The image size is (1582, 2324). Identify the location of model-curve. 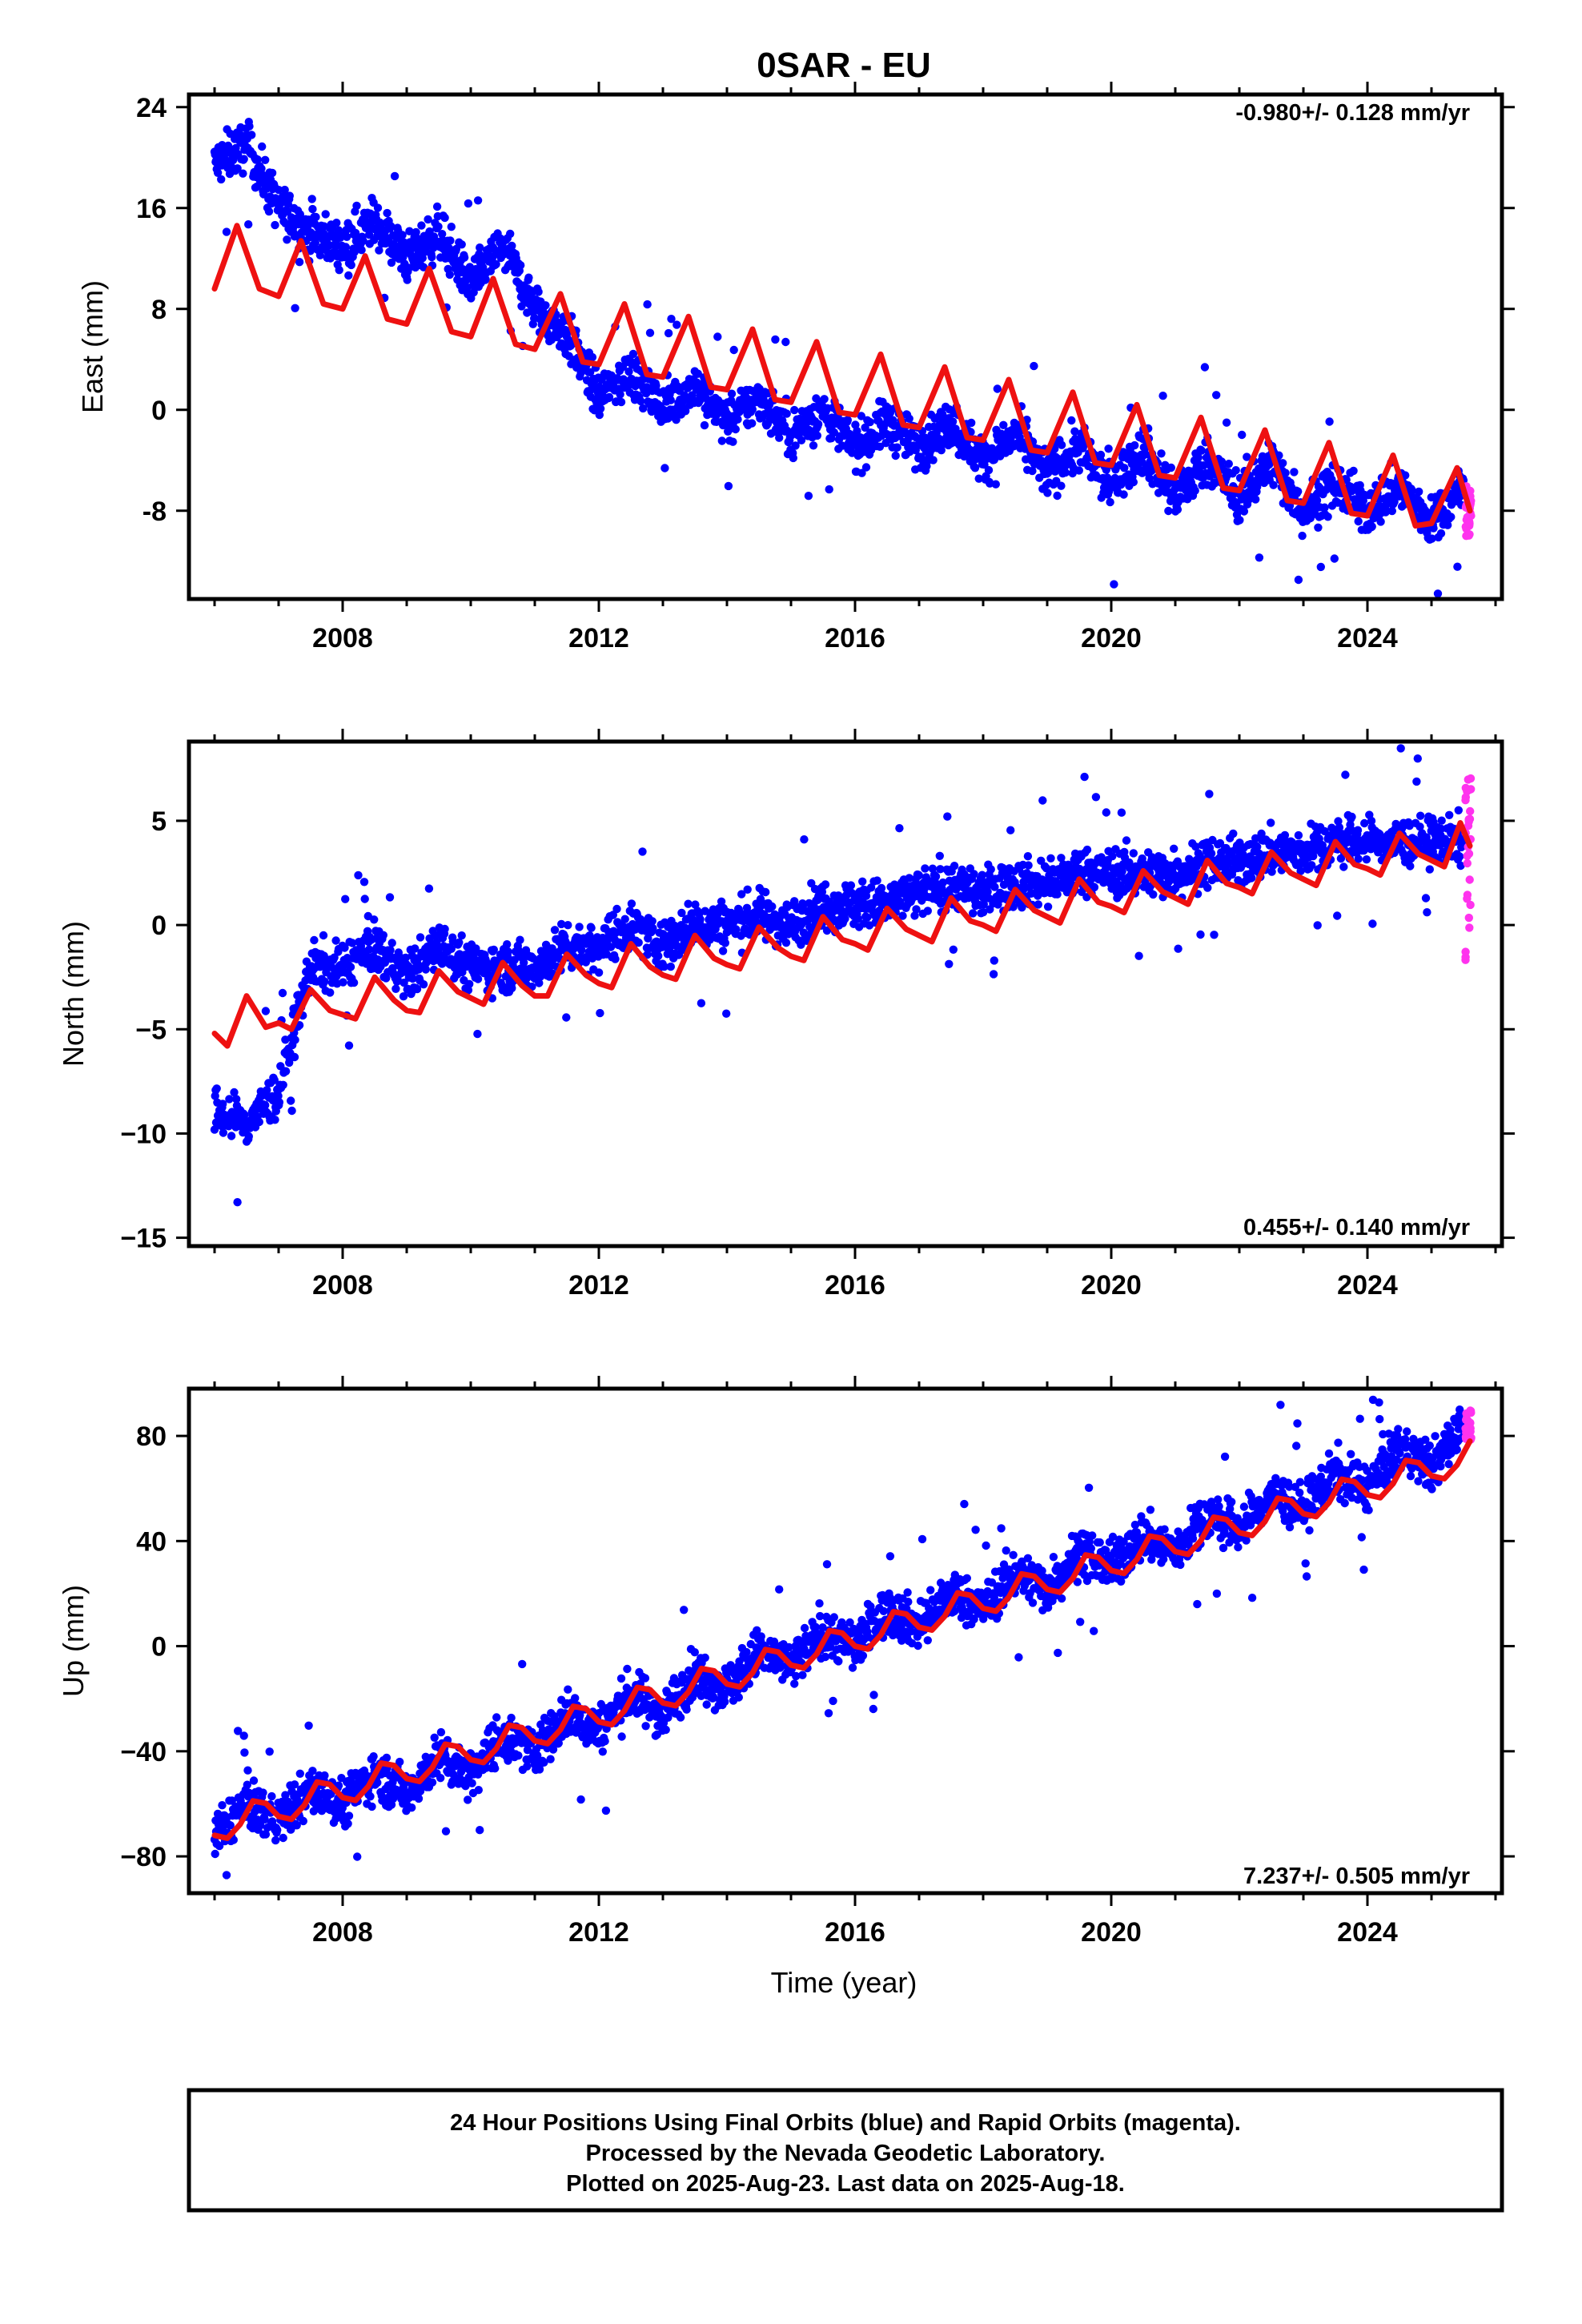
(842, 934).